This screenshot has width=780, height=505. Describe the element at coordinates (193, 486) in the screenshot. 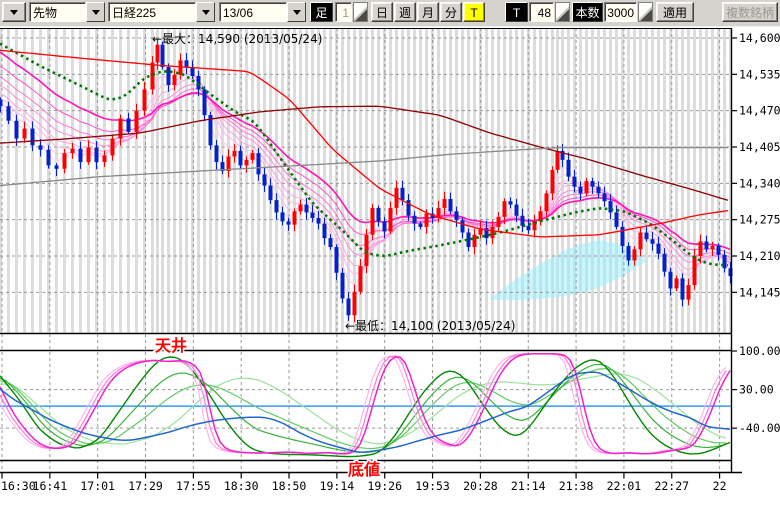

I see `time-axis-label: 17:55` at that location.